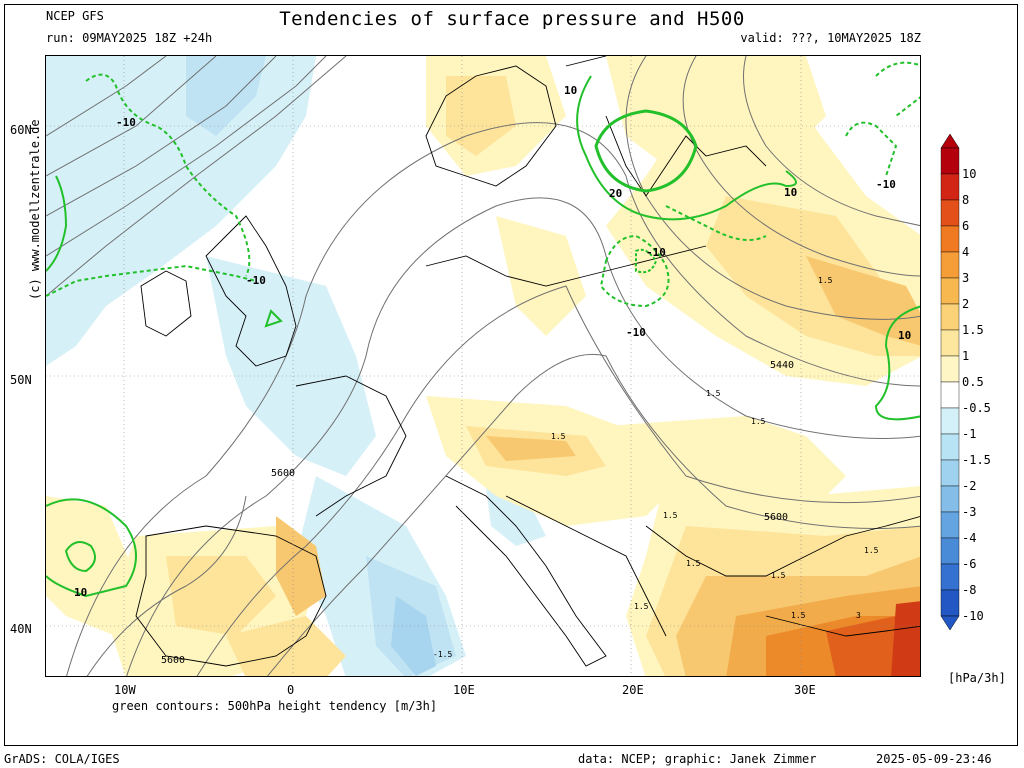  I want to click on run-info: run: 09MAY2025 18Z +24h, so click(129, 38).